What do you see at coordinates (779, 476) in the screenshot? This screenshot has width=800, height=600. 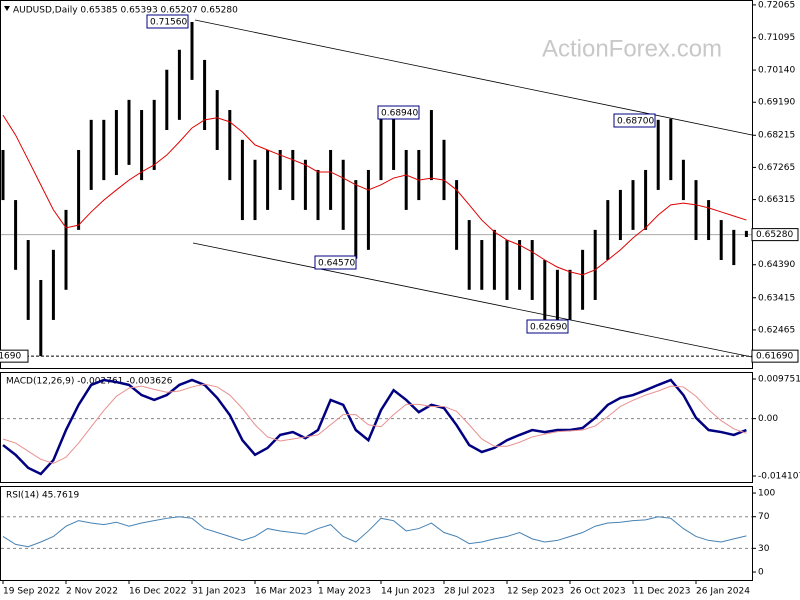 I see `y-tick-label: -0.014107` at bounding box center [779, 476].